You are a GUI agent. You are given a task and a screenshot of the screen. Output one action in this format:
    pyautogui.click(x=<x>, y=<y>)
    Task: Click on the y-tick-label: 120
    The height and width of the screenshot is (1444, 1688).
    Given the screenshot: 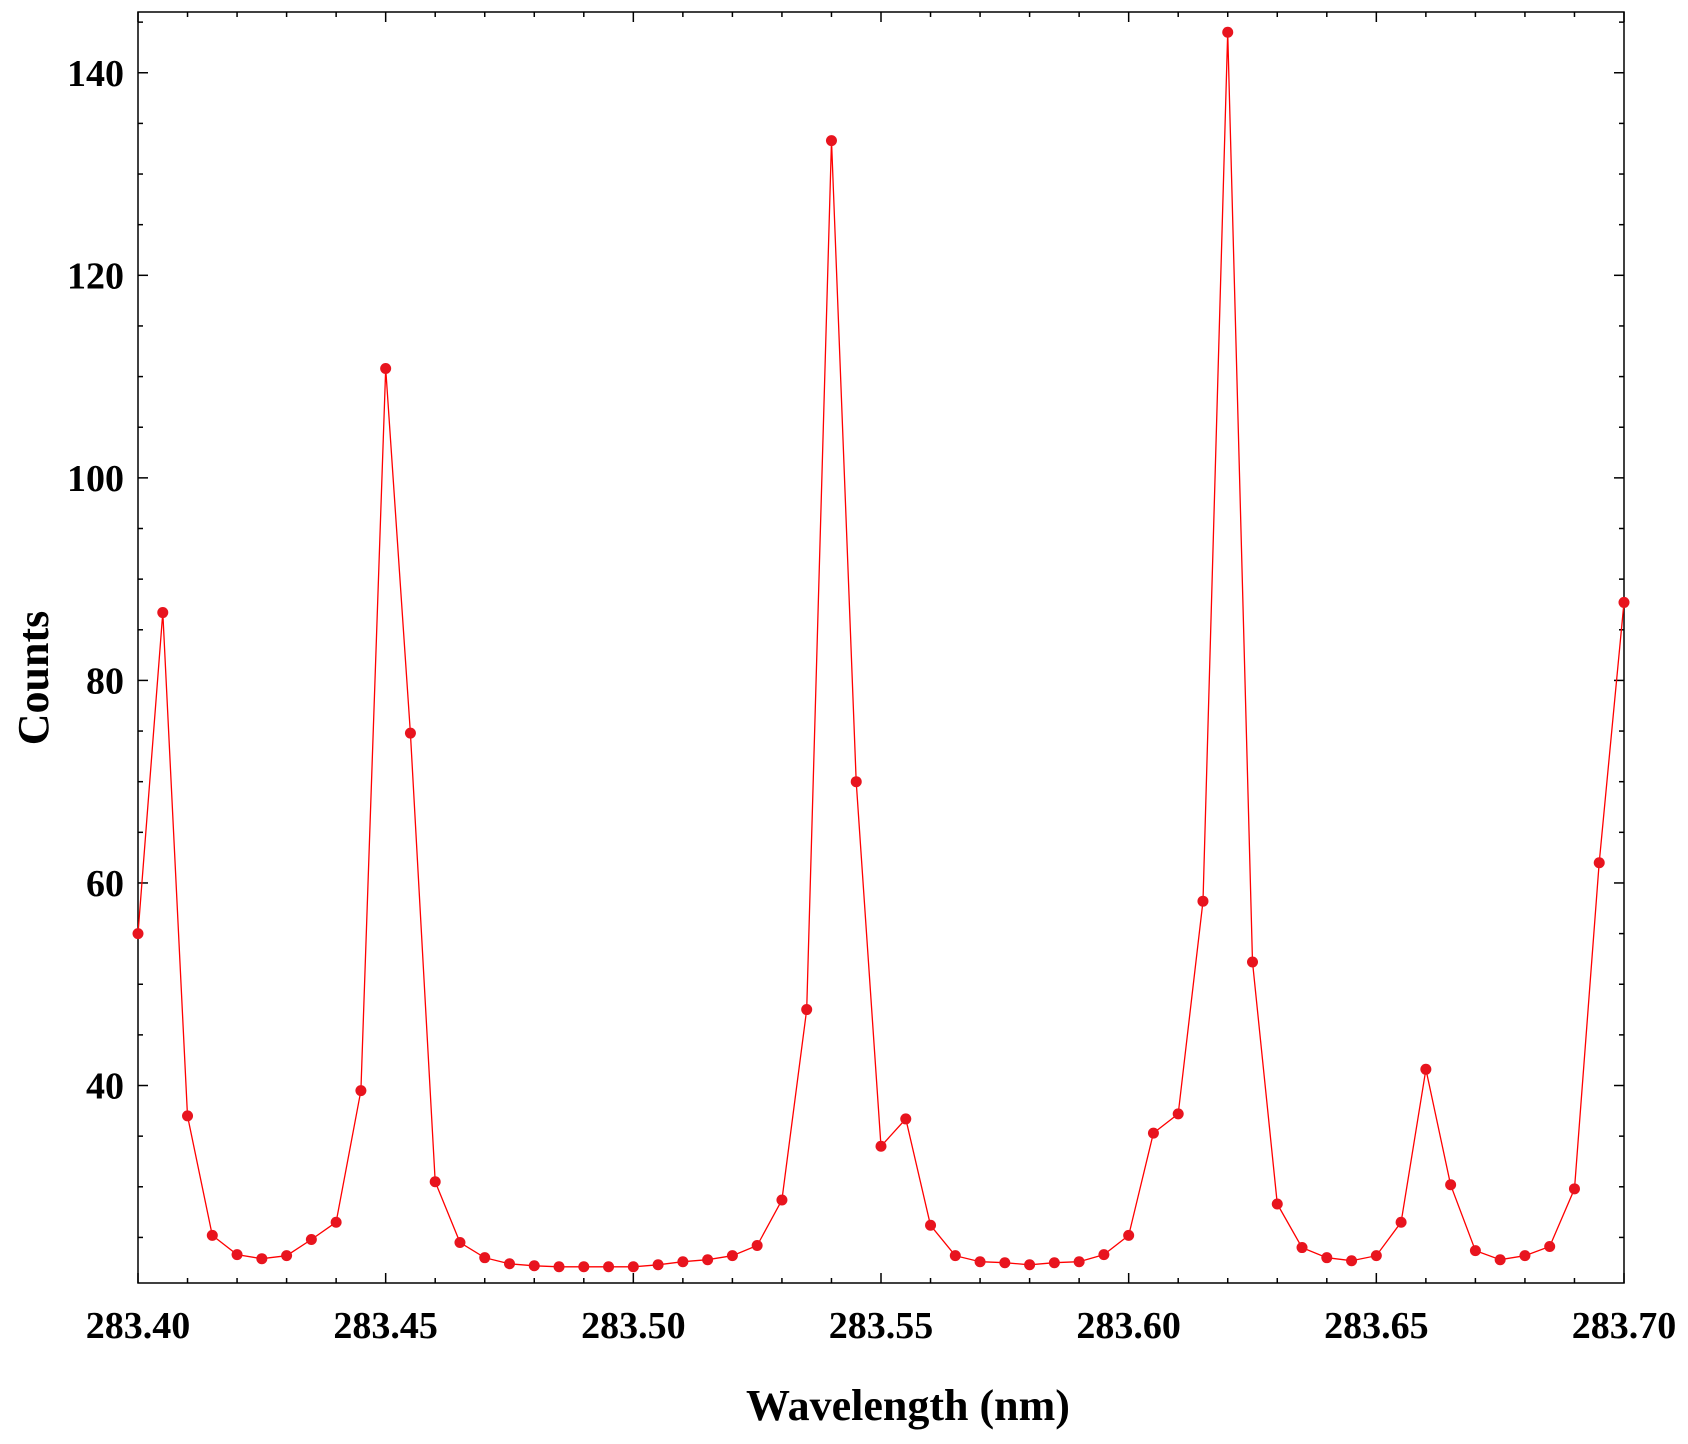 What is the action you would take?
    pyautogui.click(x=95, y=276)
    